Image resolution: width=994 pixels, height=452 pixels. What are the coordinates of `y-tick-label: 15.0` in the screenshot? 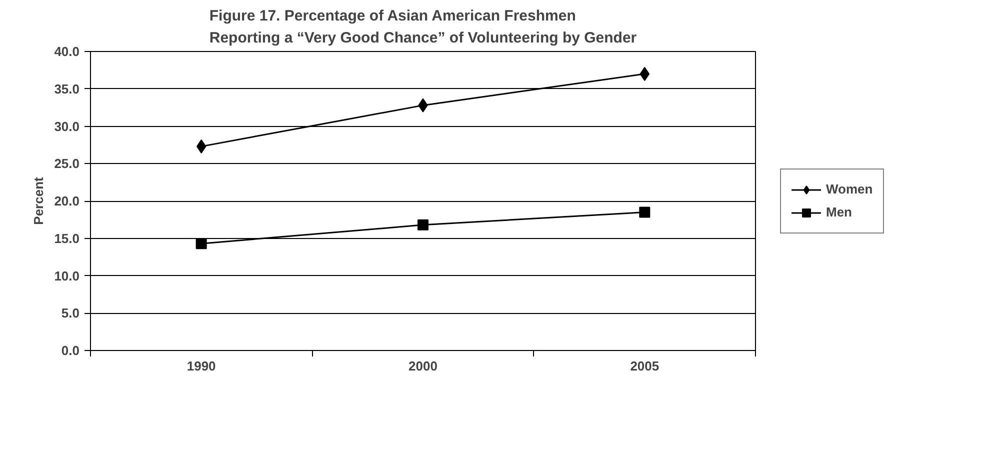 It's located at (67, 238).